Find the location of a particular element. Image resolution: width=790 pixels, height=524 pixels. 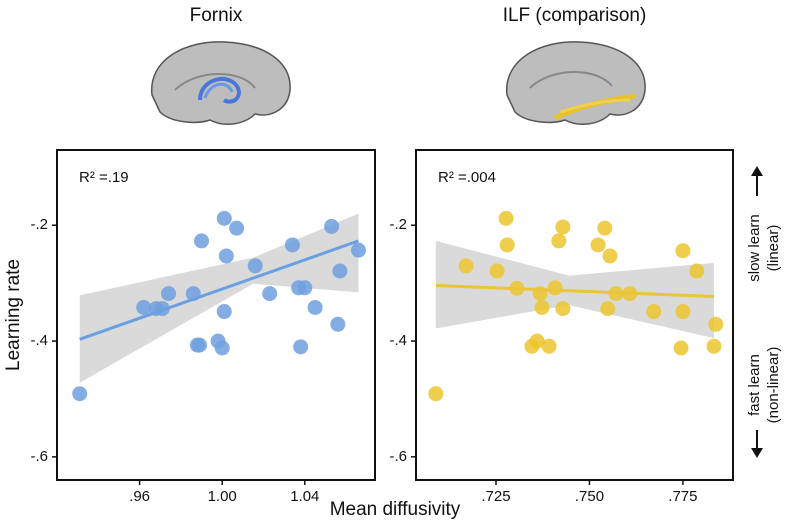

r-squared: R² =.19 is located at coordinates (104, 177).